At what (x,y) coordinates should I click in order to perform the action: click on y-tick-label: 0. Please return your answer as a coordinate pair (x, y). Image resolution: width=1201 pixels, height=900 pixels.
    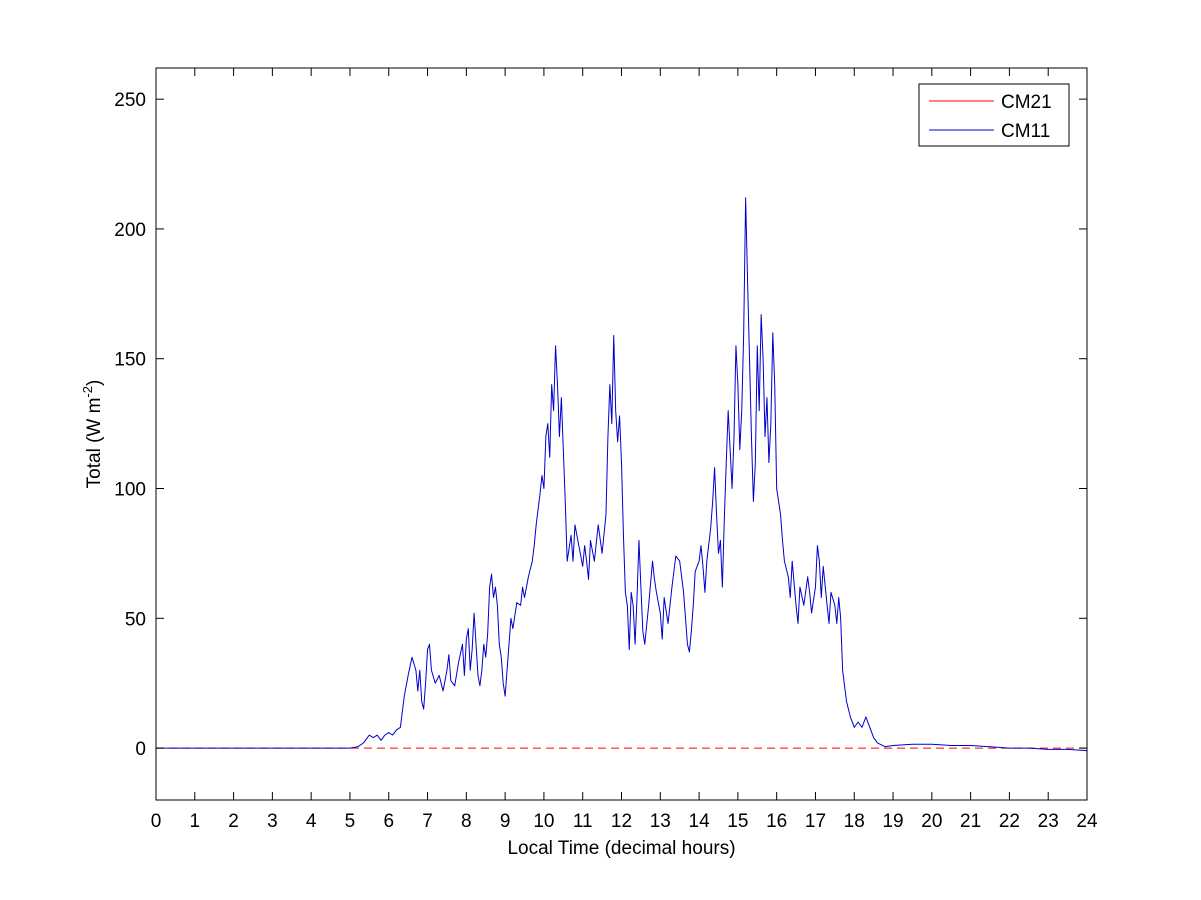
    Looking at the image, I should click on (140, 749).